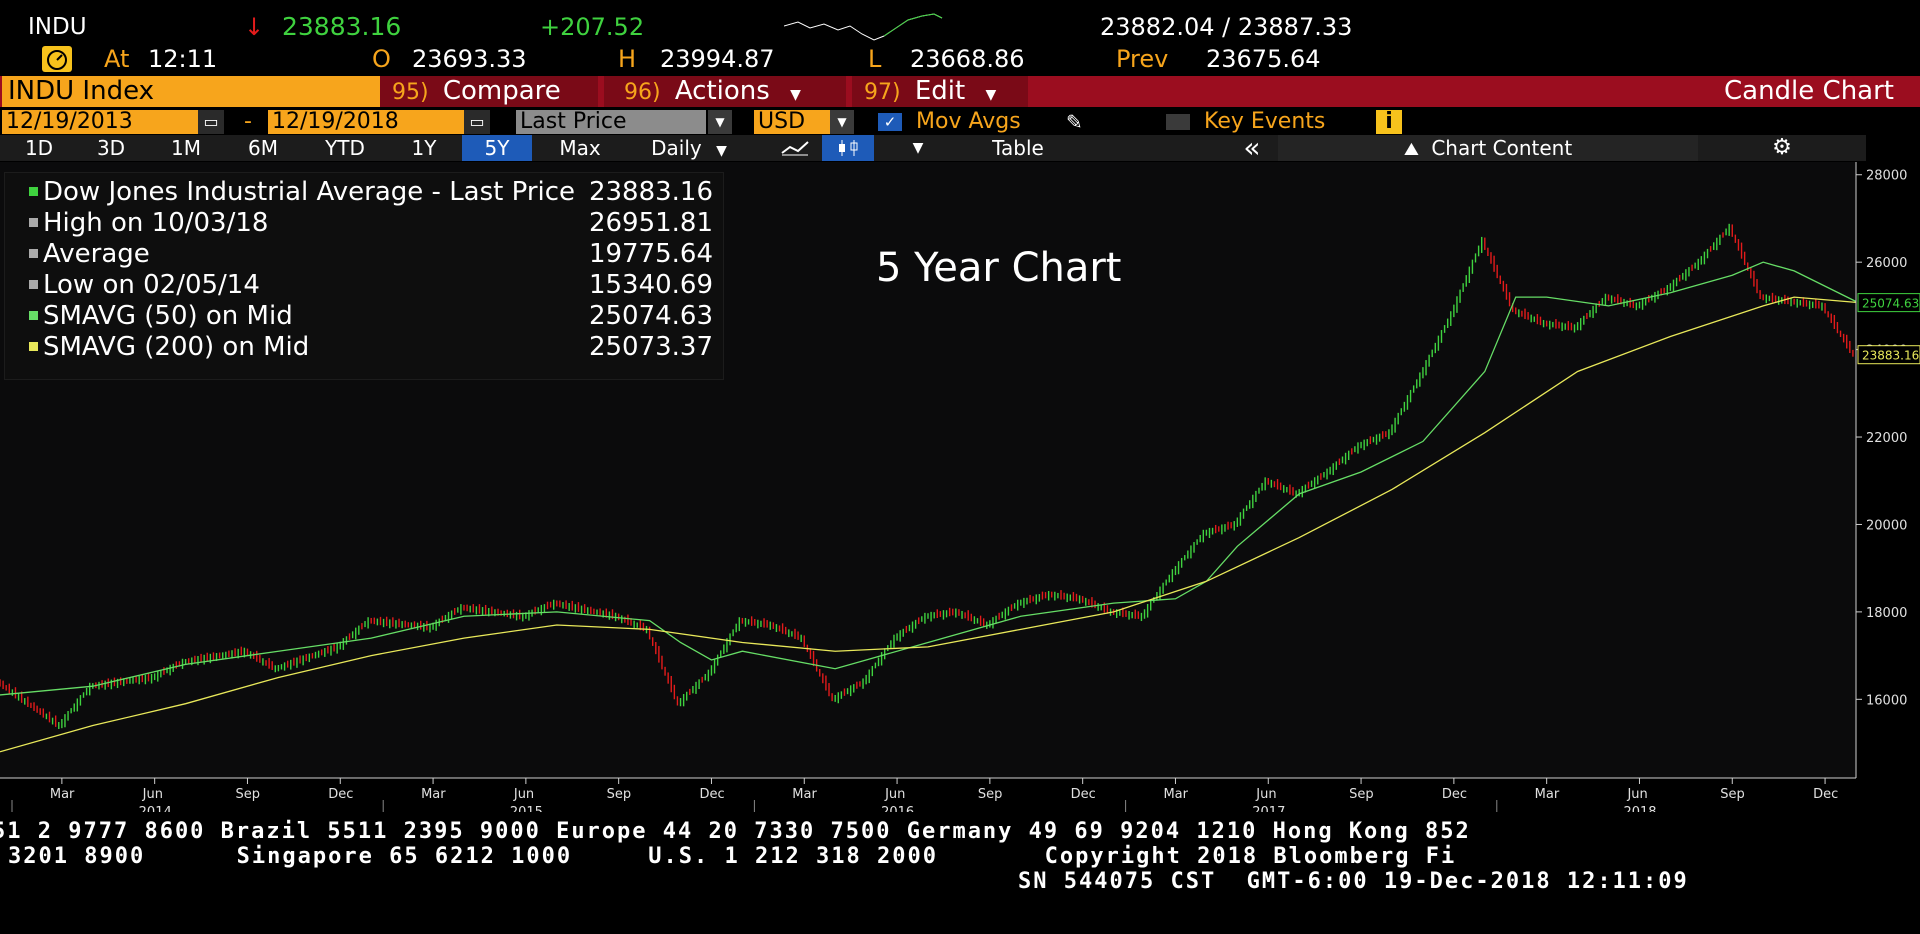 This screenshot has height=934, width=1920. I want to click on year-label: 2017, so click(1268, 808).